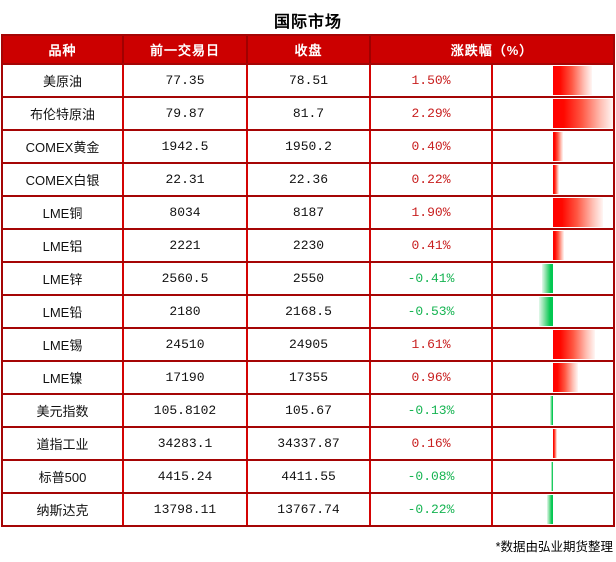 Image resolution: width=616 pixels, height=562 pixels. Describe the element at coordinates (63, 377) in the screenshot. I see `instrument-name: LME镍` at that location.